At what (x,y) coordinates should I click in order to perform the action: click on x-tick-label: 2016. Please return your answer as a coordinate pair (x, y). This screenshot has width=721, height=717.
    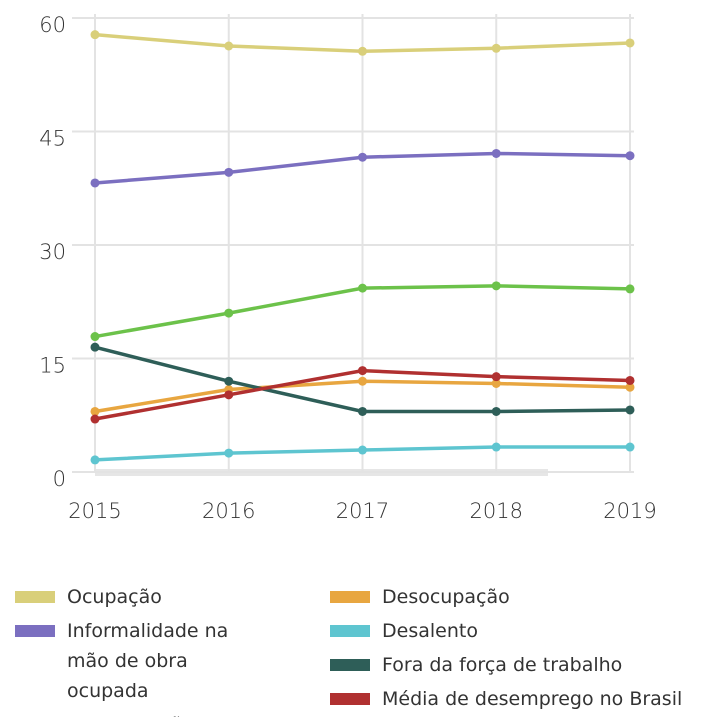
    Looking at the image, I should click on (228, 511).